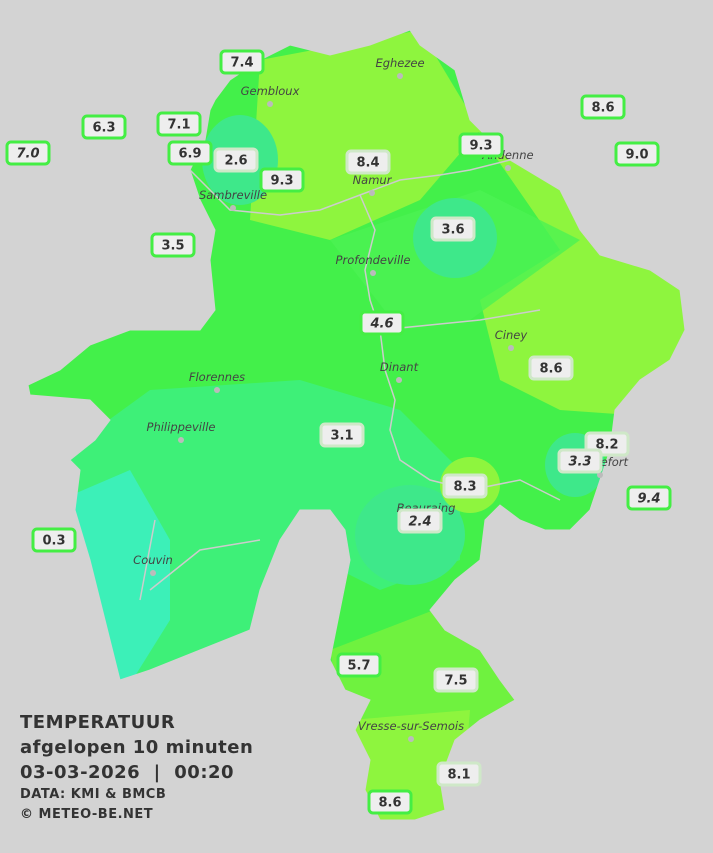 The width and height of the screenshot is (713, 853). What do you see at coordinates (98, 722) in the screenshot?
I see `heading: TEMPERATUUR` at bounding box center [98, 722].